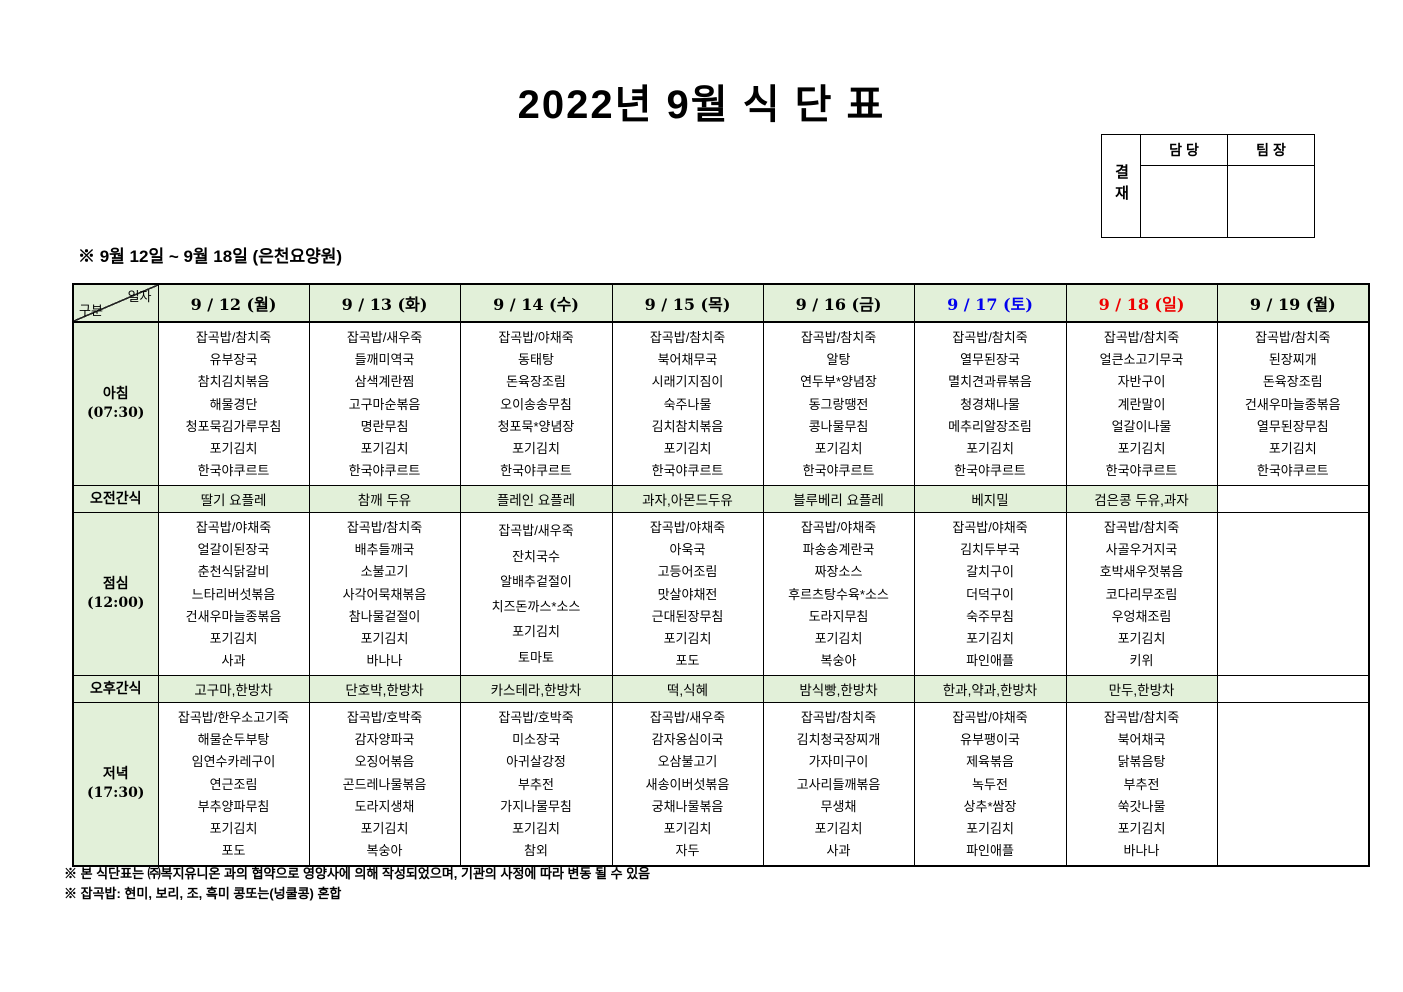  I want to click on snack-cell: 고구마,한방차, so click(233, 689).